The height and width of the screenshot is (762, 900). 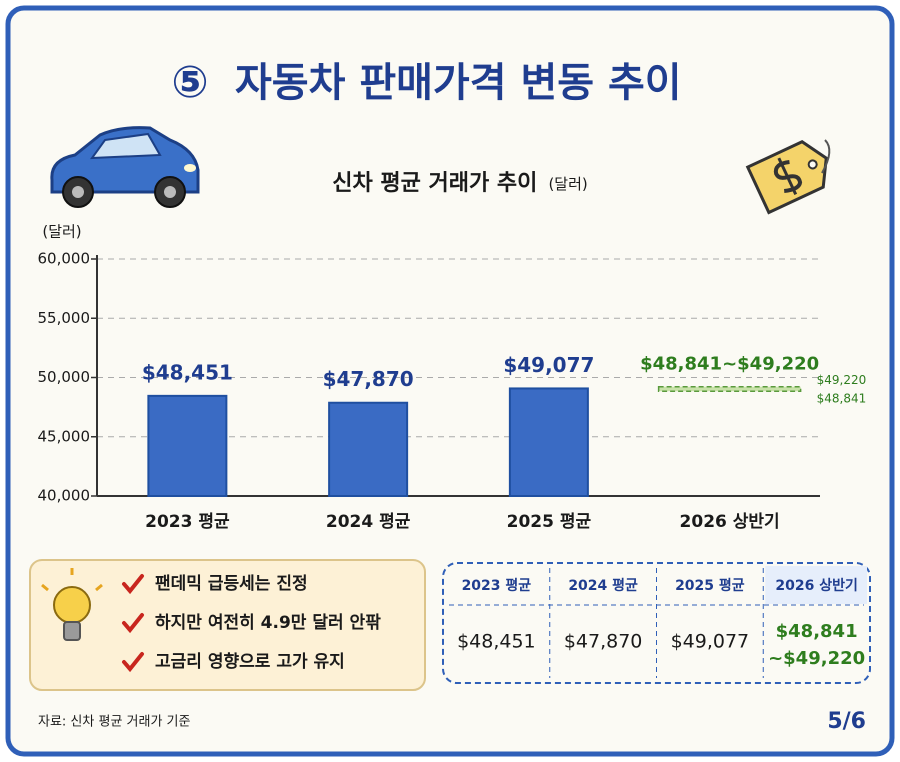 What do you see at coordinates (231, 584) in the screenshot?
I see `note-text: 팬데믹 급등세는 진정` at bounding box center [231, 584].